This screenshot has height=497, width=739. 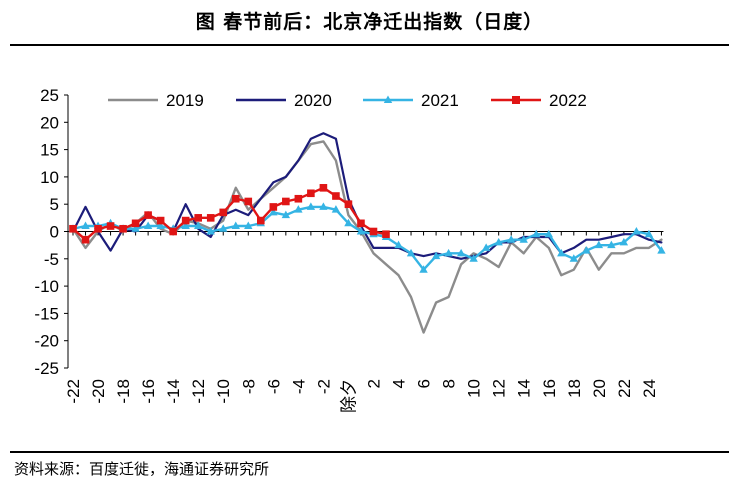 What do you see at coordinates (46, 313) in the screenshot?
I see `y-tick-label: -15` at bounding box center [46, 313].